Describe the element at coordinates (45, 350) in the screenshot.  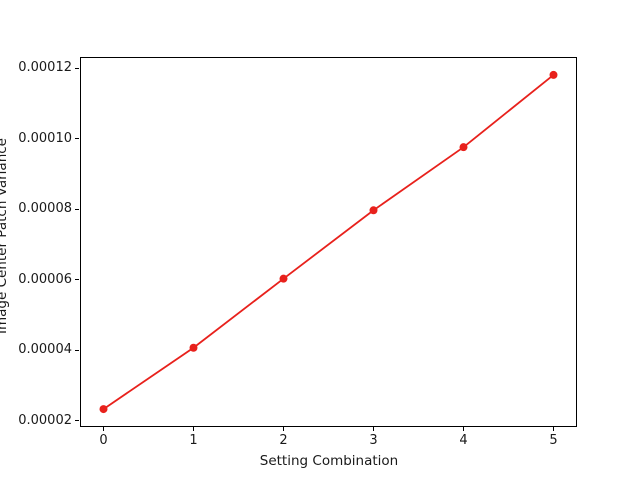
I see `y-tick-label: 0.00004` at that location.